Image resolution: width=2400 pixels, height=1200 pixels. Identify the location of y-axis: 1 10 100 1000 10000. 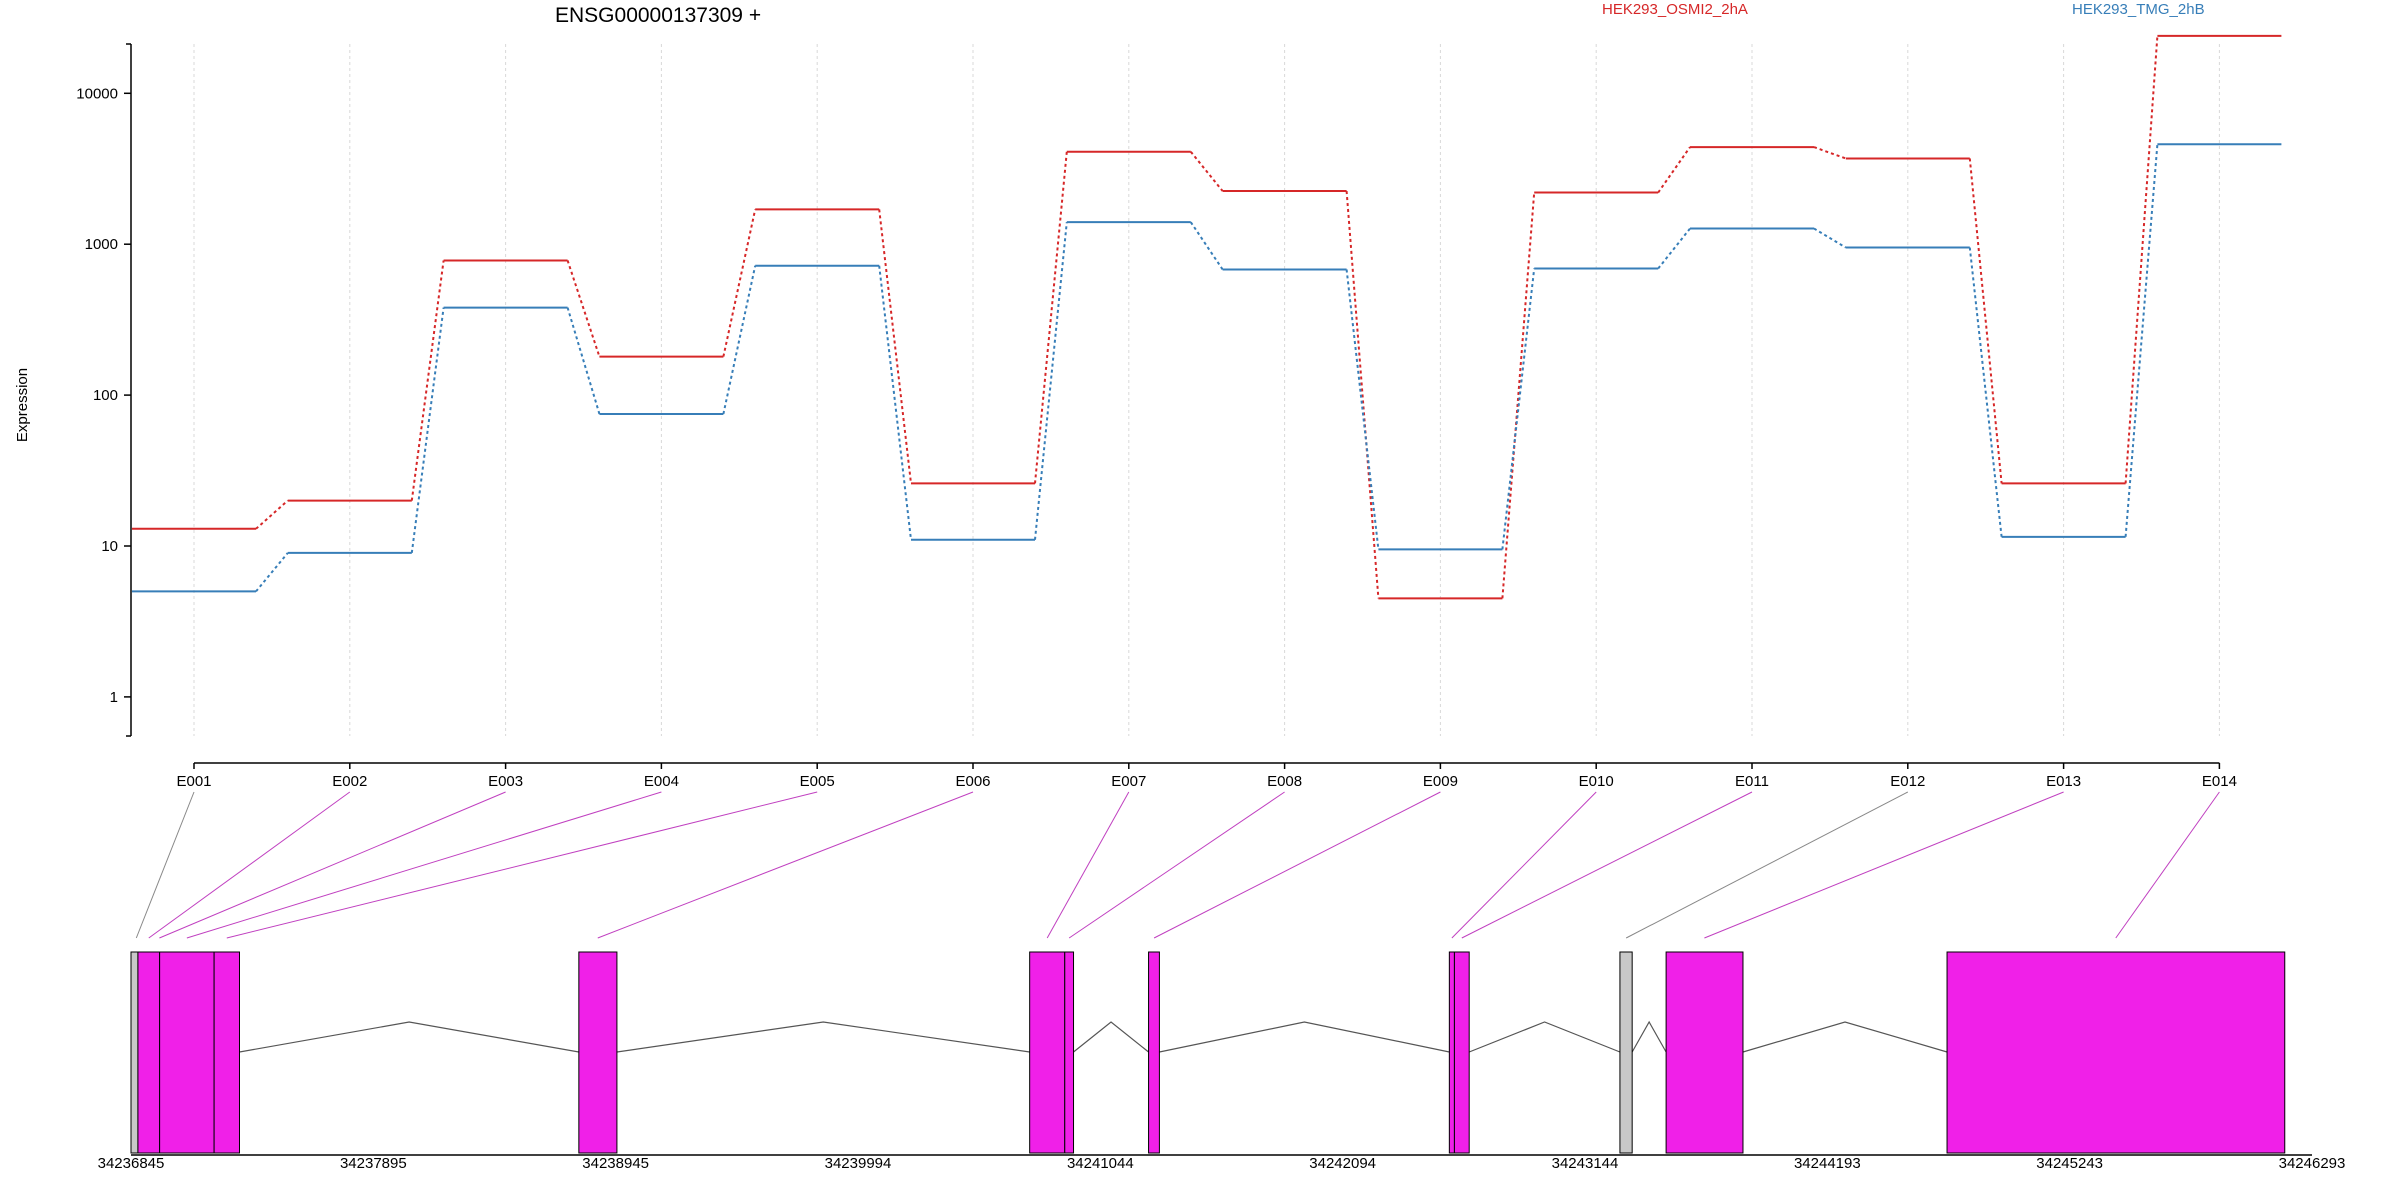
(104, 390).